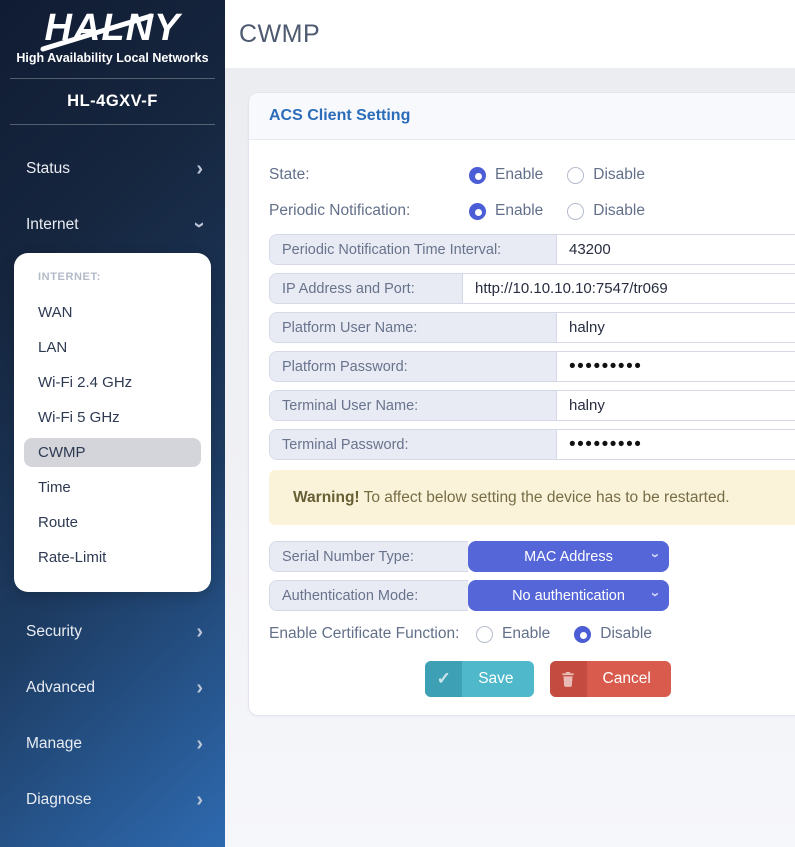 This screenshot has width=795, height=847. I want to click on acs-url-field-label: IP Address and Port:, so click(366, 288).